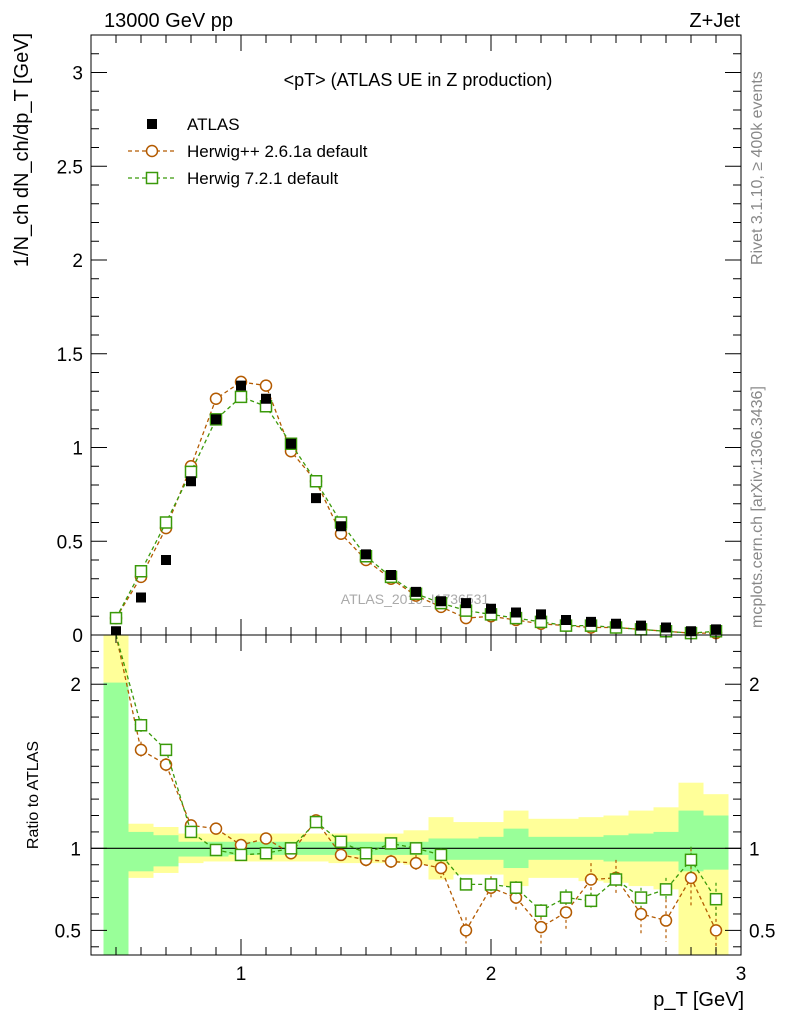  I want to click on main-y-axis-label: 1/N_ch dN_ch/dp_T [GeV], so click(22, 150).